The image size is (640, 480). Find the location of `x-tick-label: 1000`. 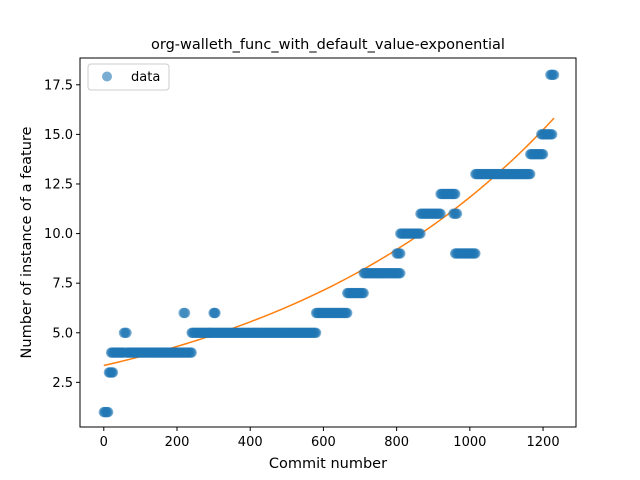

x-tick-label: 1000 is located at coordinates (469, 442).